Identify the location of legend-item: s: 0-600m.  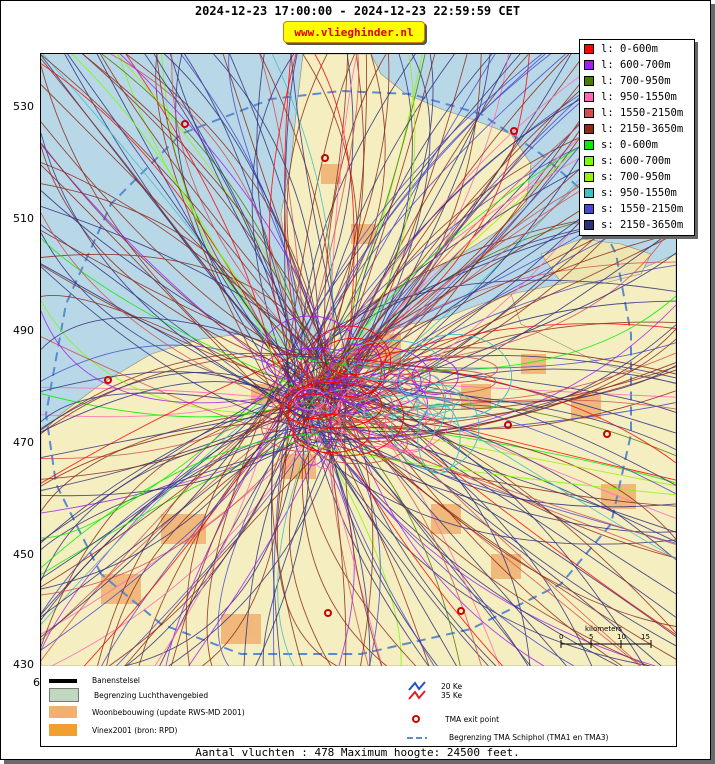
(621, 145).